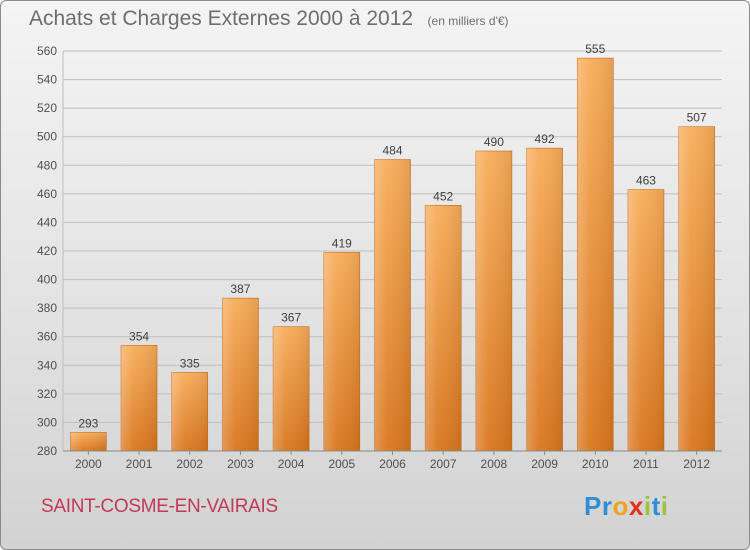 The image size is (750, 550). What do you see at coordinates (697, 118) in the screenshot?
I see `bar-value-label: 507` at bounding box center [697, 118].